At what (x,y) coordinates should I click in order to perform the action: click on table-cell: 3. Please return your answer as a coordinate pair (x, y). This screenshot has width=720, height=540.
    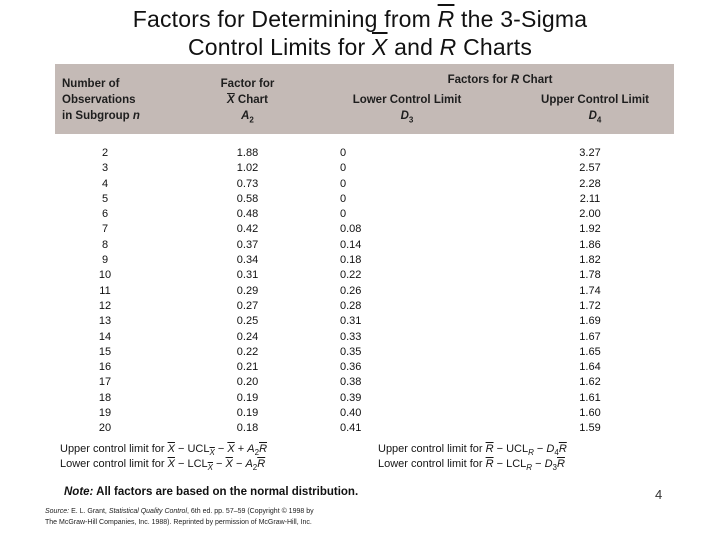
    Looking at the image, I should click on (105, 168).